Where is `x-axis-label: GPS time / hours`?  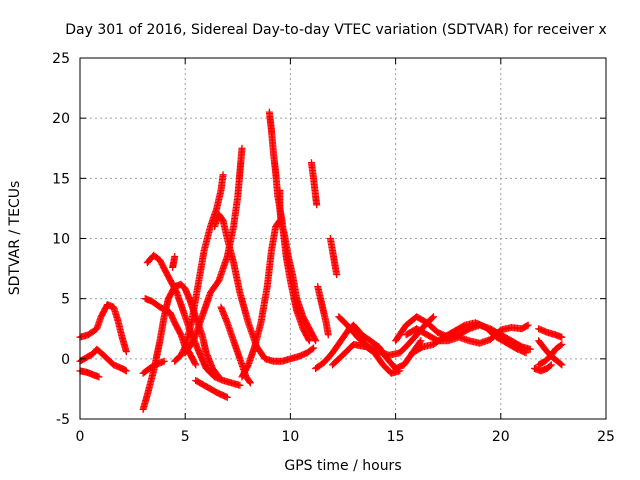
x-axis-label: GPS time / hours is located at coordinates (342, 466).